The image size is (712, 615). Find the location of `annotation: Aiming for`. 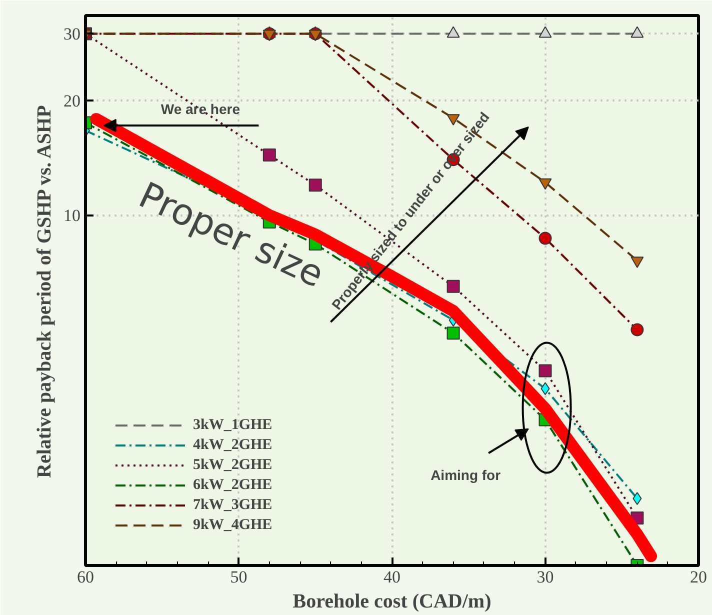

annotation: Aiming for is located at coordinates (466, 474).